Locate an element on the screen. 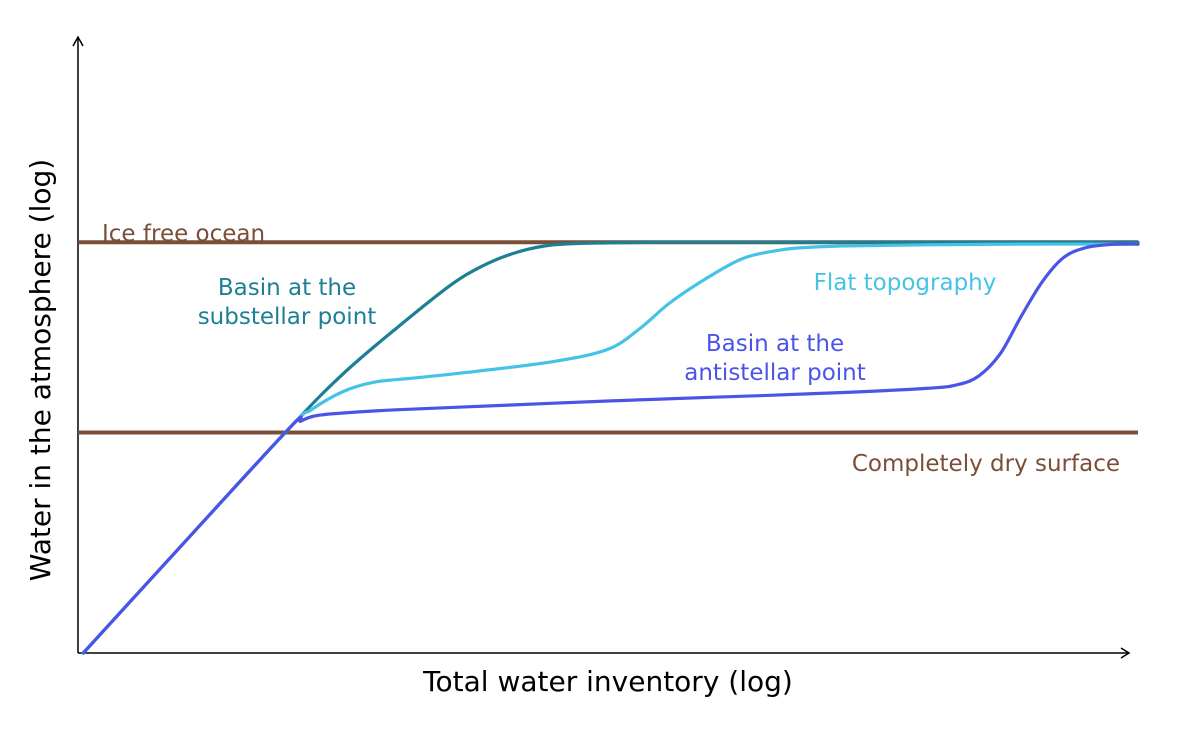 The image size is (1200, 730). annotation-completely-dry-surface: Completely dry surface is located at coordinates (986, 464).